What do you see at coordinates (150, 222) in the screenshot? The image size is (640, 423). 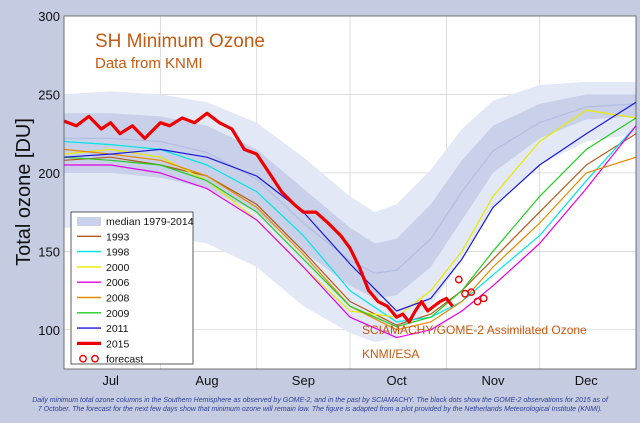 I see `legend-label: median 1979-2014` at bounding box center [150, 222].